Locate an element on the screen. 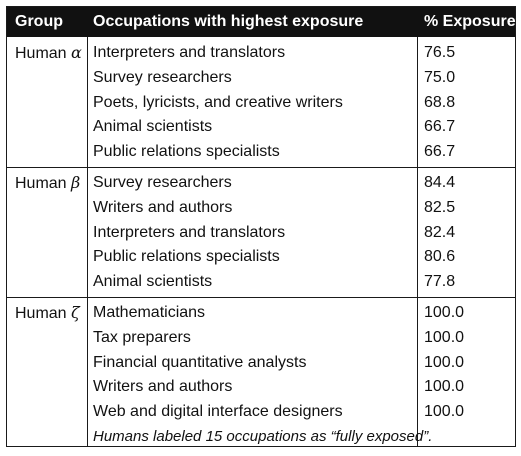  exposure-cell: 84.4 is located at coordinates (440, 182).